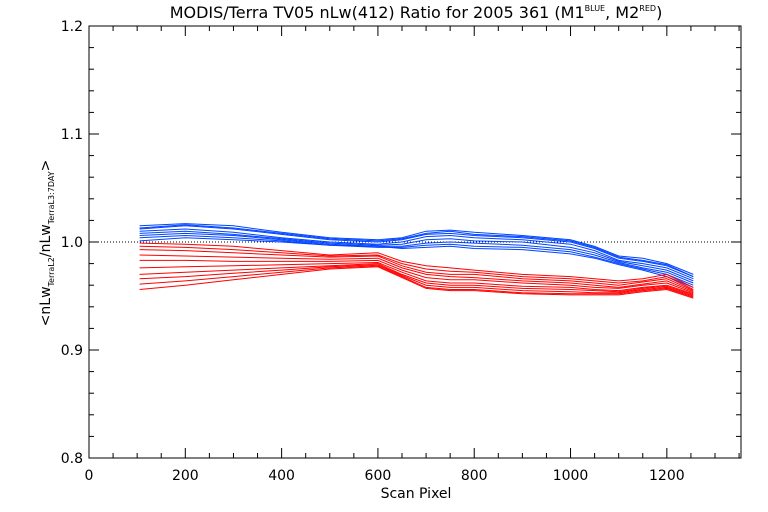 The image size is (768, 512). What do you see at coordinates (46, 166) in the screenshot?
I see `y-label-close: >` at bounding box center [46, 166].